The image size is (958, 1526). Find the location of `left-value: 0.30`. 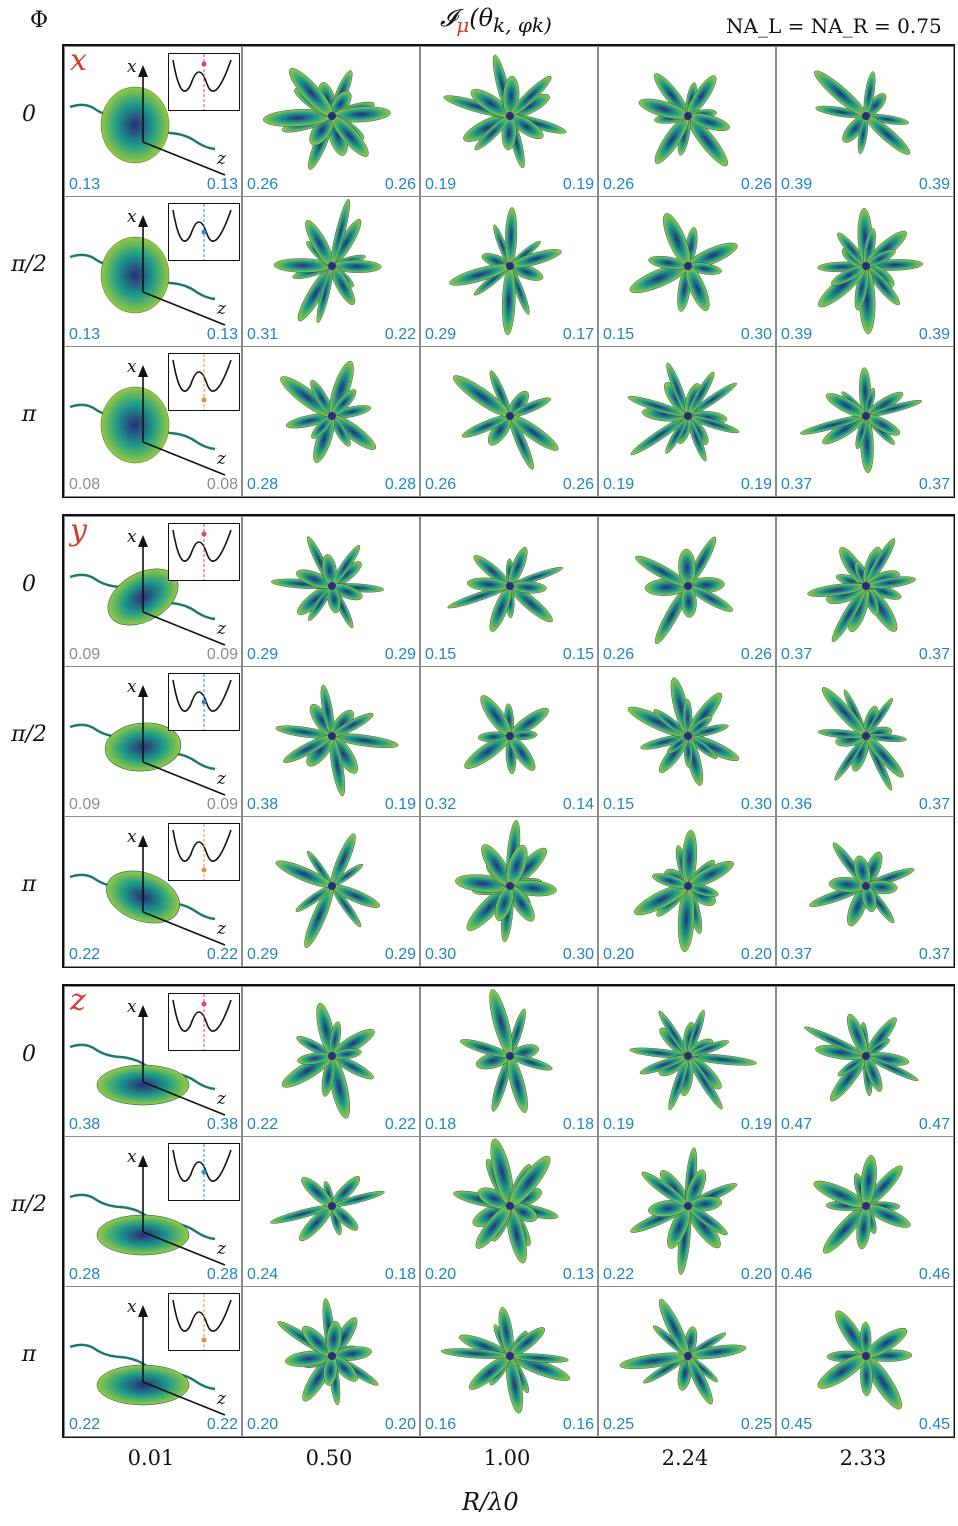

left-value: 0.30 is located at coordinates (441, 954).